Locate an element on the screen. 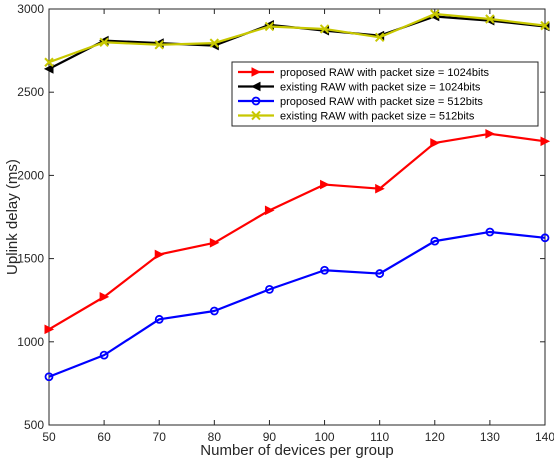 Image resolution: width=554 pixels, height=466 pixels. x-tick-label: 90 is located at coordinates (270, 437).